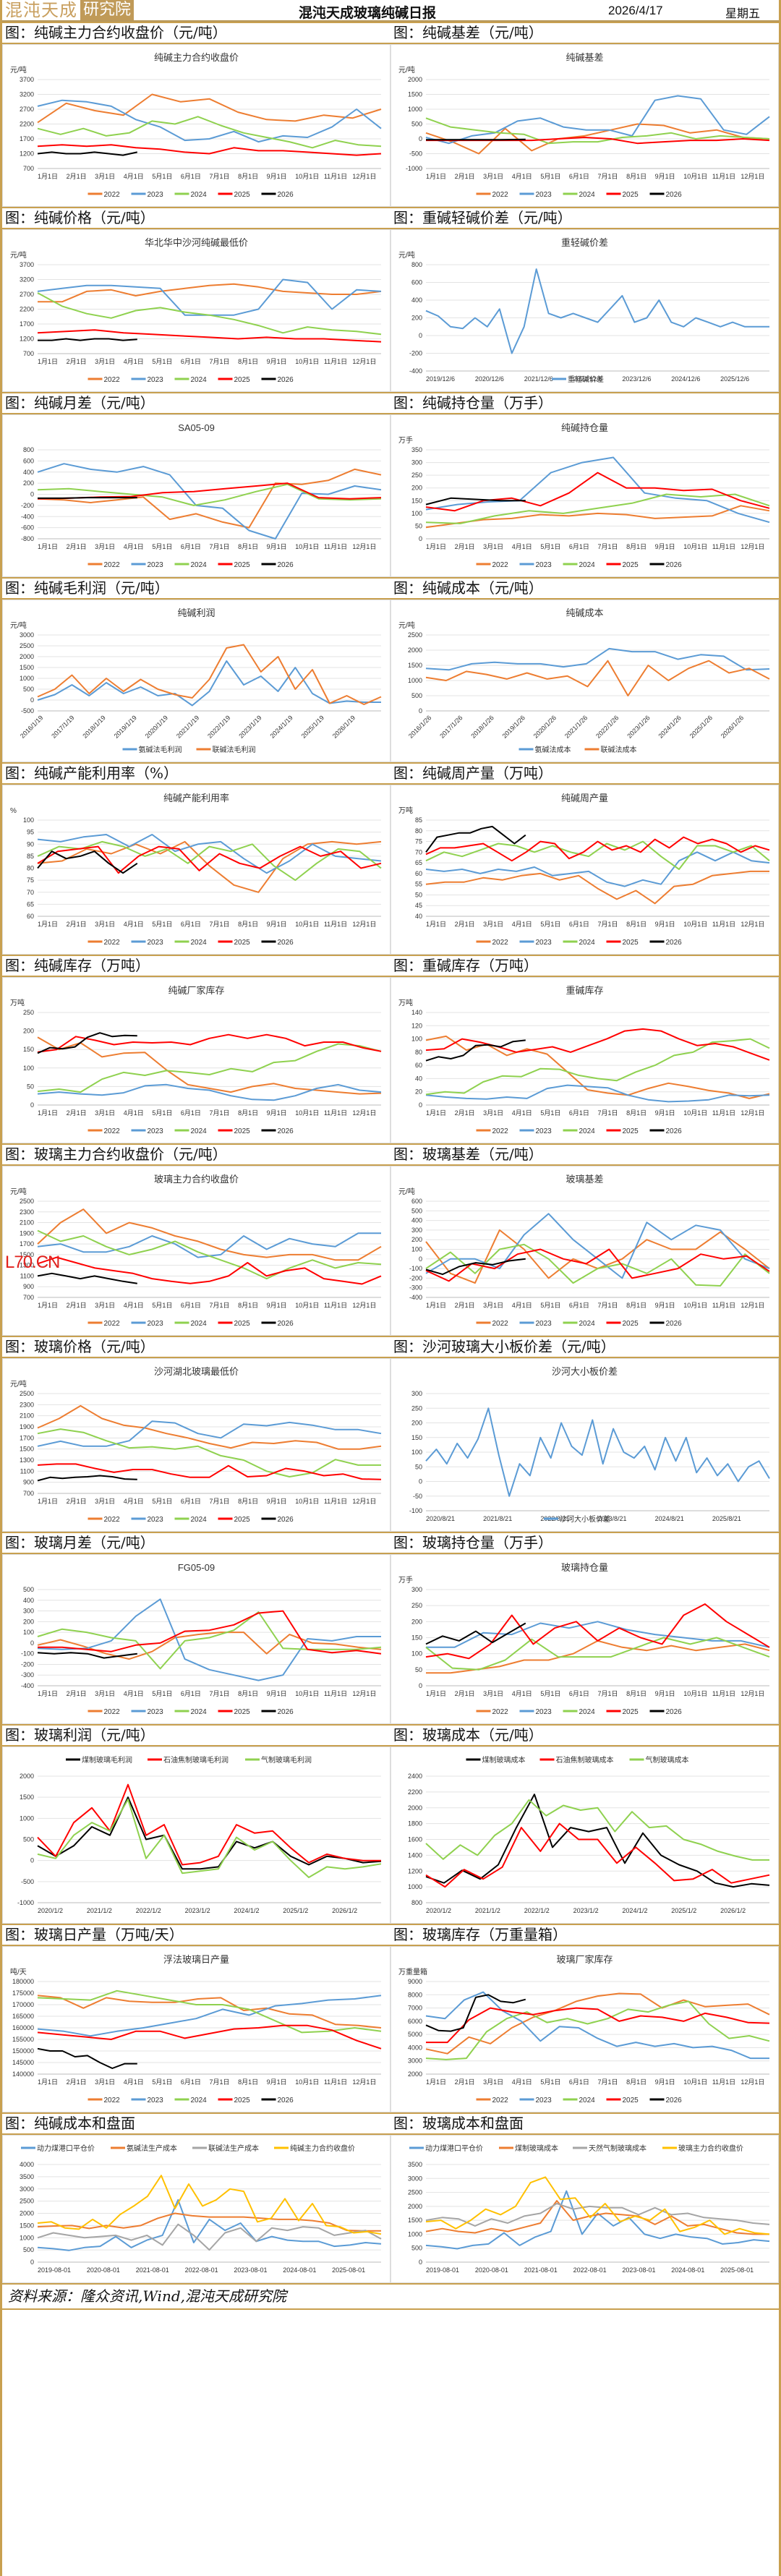 The image size is (781, 2576). Describe the element at coordinates (405, 440) in the screenshot. I see `y-axis-unit: 万手` at that location.